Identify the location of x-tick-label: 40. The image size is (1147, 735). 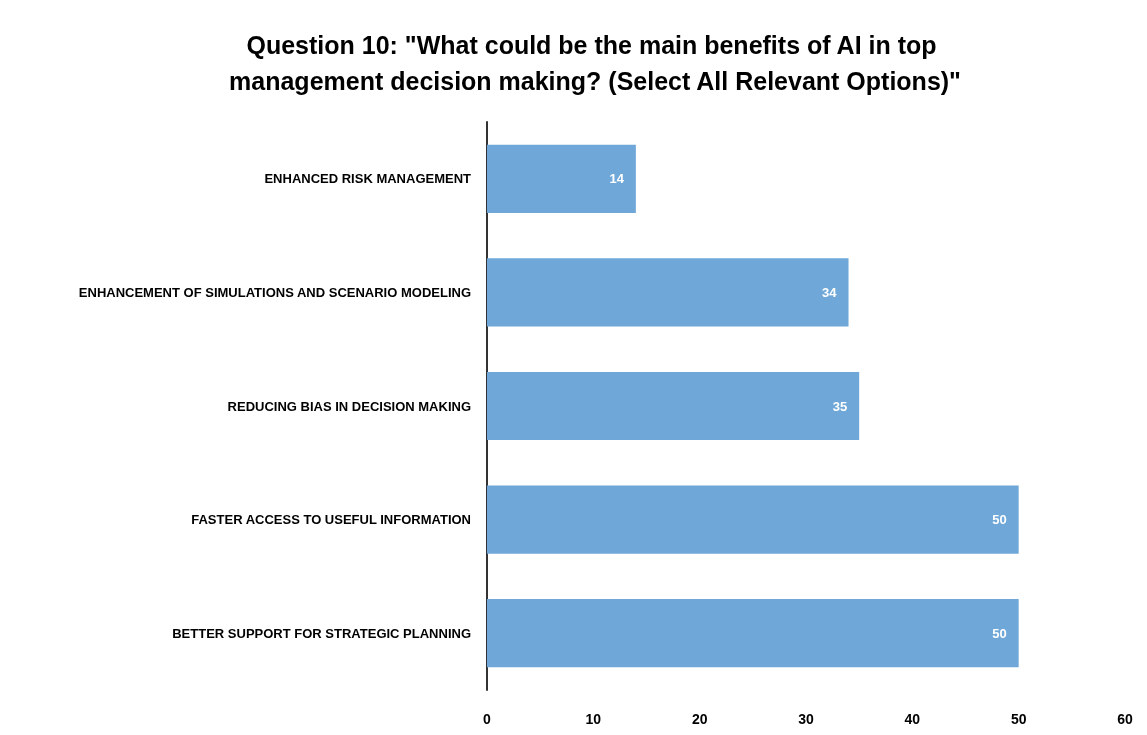
(912, 719).